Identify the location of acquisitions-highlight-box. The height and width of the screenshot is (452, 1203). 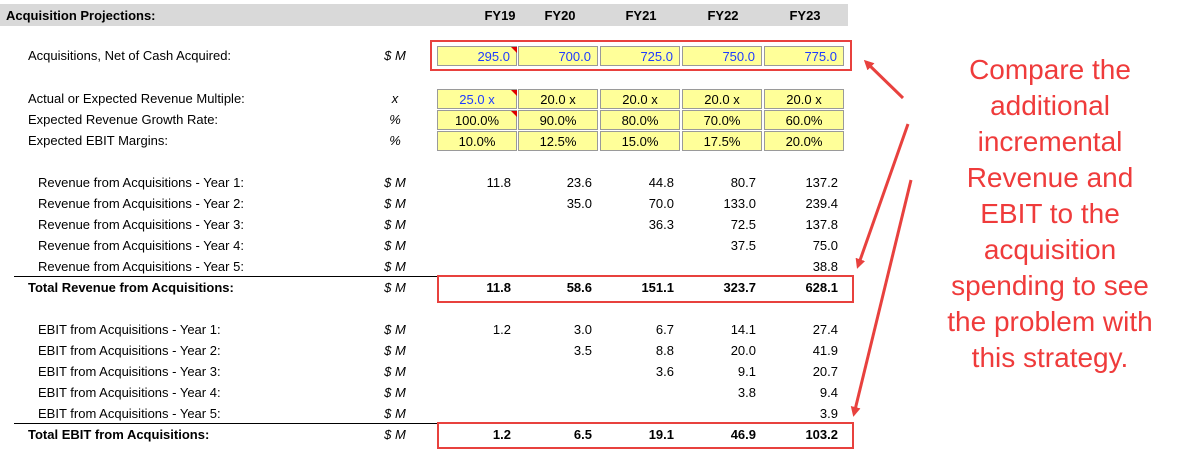
(641, 55).